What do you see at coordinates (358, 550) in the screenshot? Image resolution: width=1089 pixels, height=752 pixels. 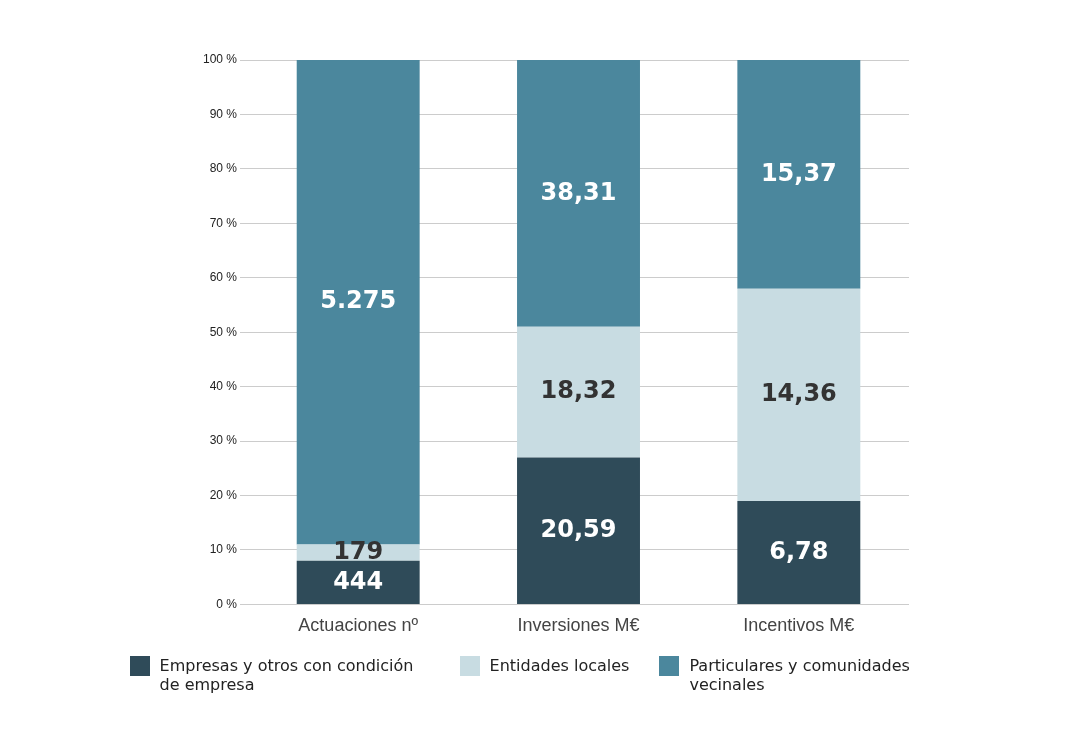 I see `annotation: 179` at bounding box center [358, 550].